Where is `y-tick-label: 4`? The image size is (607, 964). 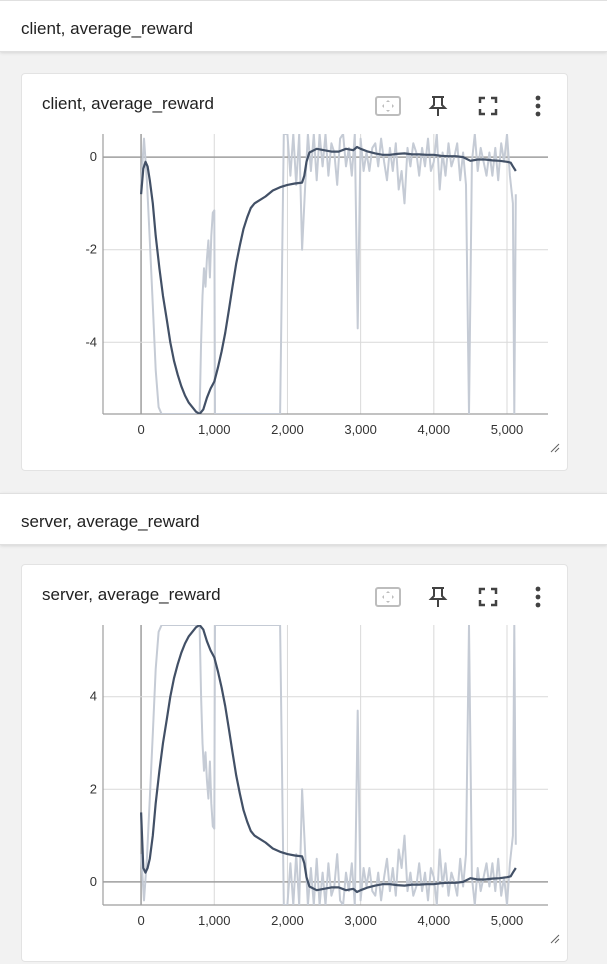 y-tick-label: 4 is located at coordinates (93, 696).